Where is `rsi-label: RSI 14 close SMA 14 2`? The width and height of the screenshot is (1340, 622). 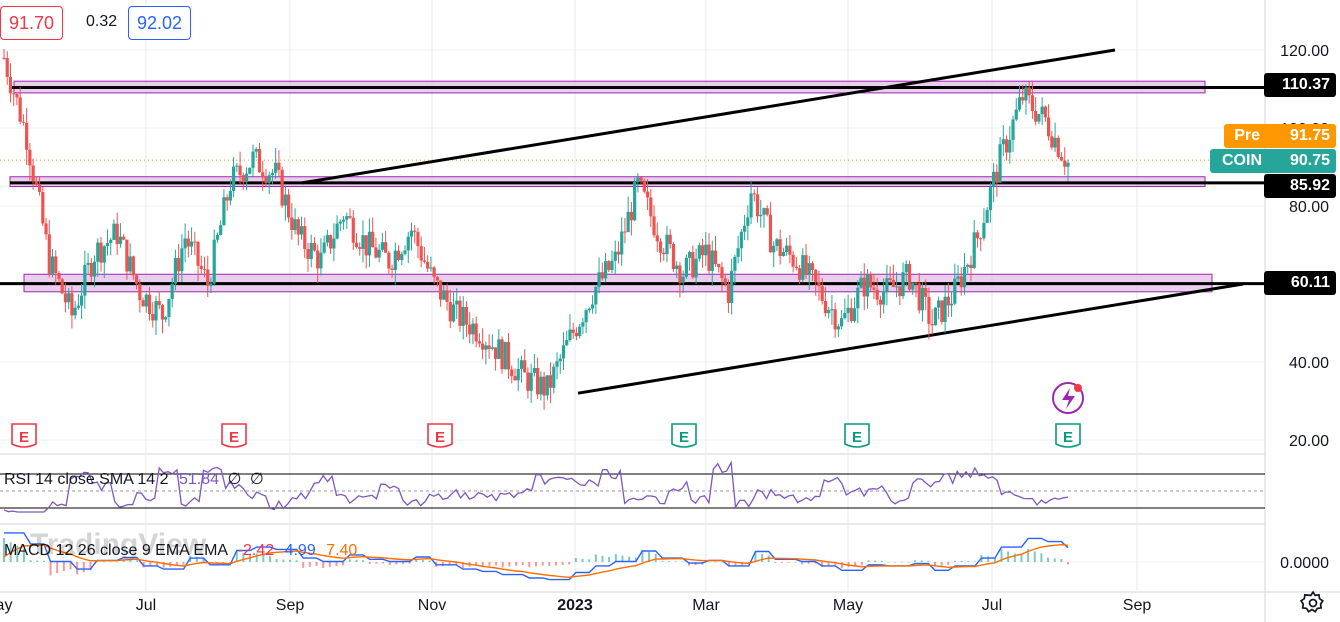 rsi-label: RSI 14 close SMA 14 2 is located at coordinates (86, 479).